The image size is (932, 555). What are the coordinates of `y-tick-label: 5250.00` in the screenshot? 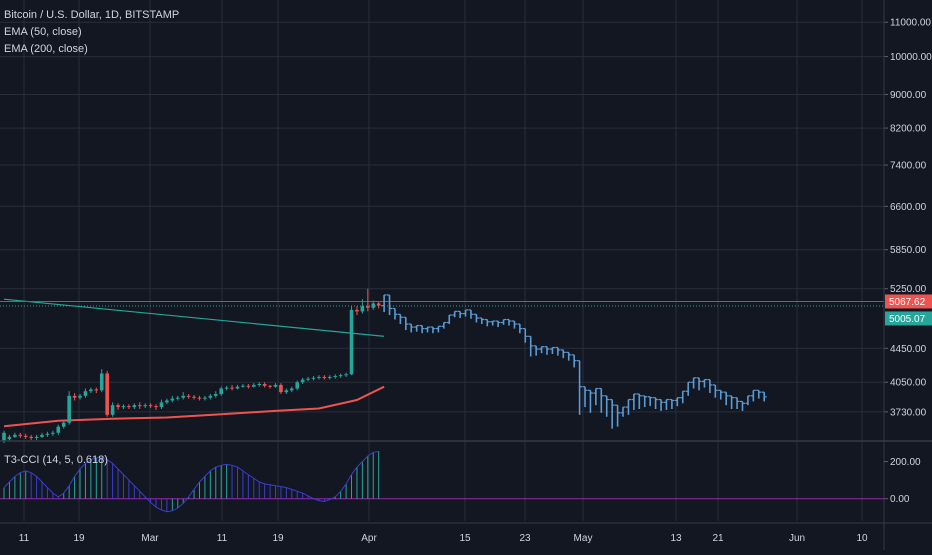 It's located at (908, 289).